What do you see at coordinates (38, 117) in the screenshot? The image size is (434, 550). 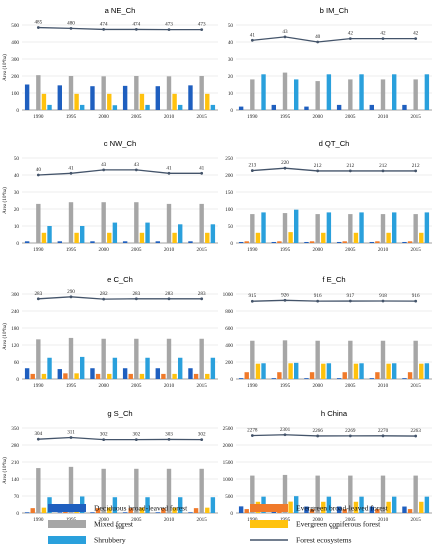 I see `x-tick-label: 1990` at bounding box center [38, 117].